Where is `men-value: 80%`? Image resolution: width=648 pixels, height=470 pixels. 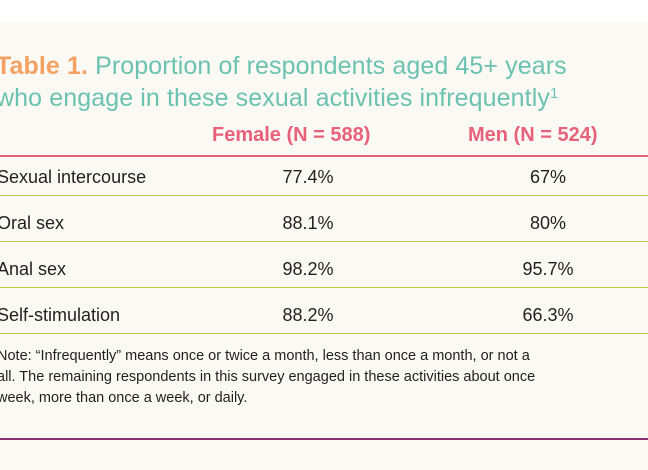
men-value: 80% is located at coordinates (548, 223).